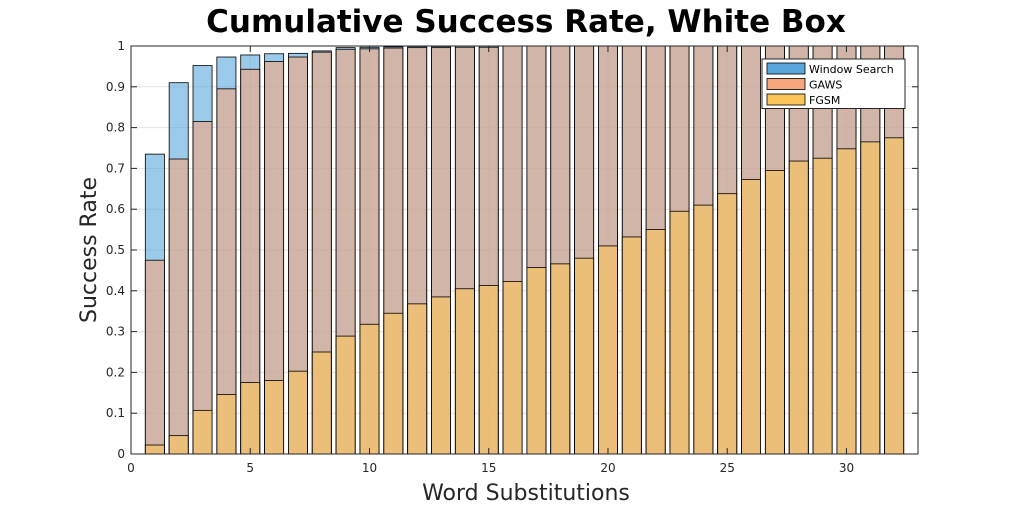 The image size is (1016, 510). What do you see at coordinates (115, 250) in the screenshot?
I see `y-tick-label: 0.5` at bounding box center [115, 250].